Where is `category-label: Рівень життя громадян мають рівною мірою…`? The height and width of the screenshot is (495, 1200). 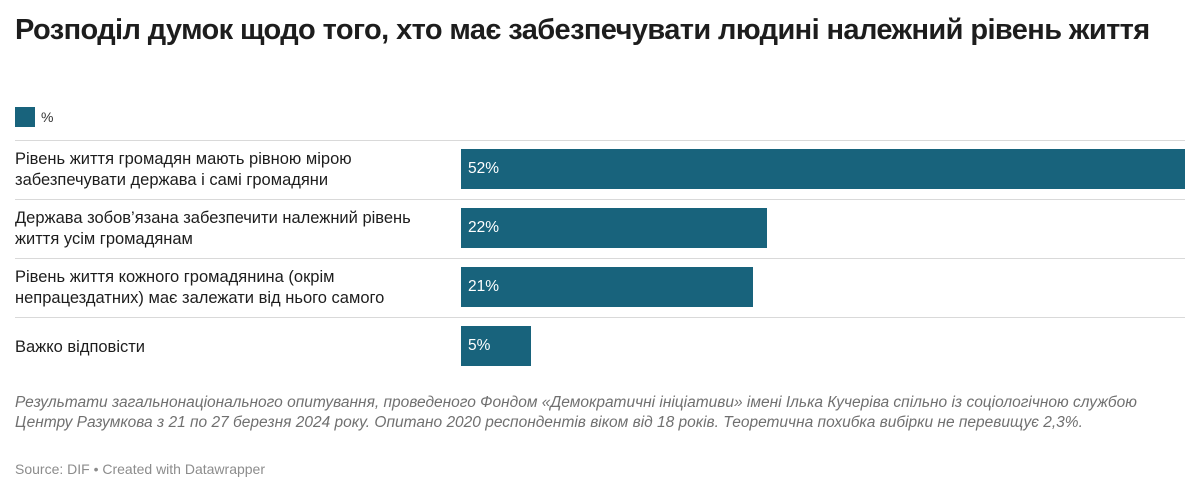 category-label: Рівень життя громадян мають рівною мірою… is located at coordinates (183, 169).